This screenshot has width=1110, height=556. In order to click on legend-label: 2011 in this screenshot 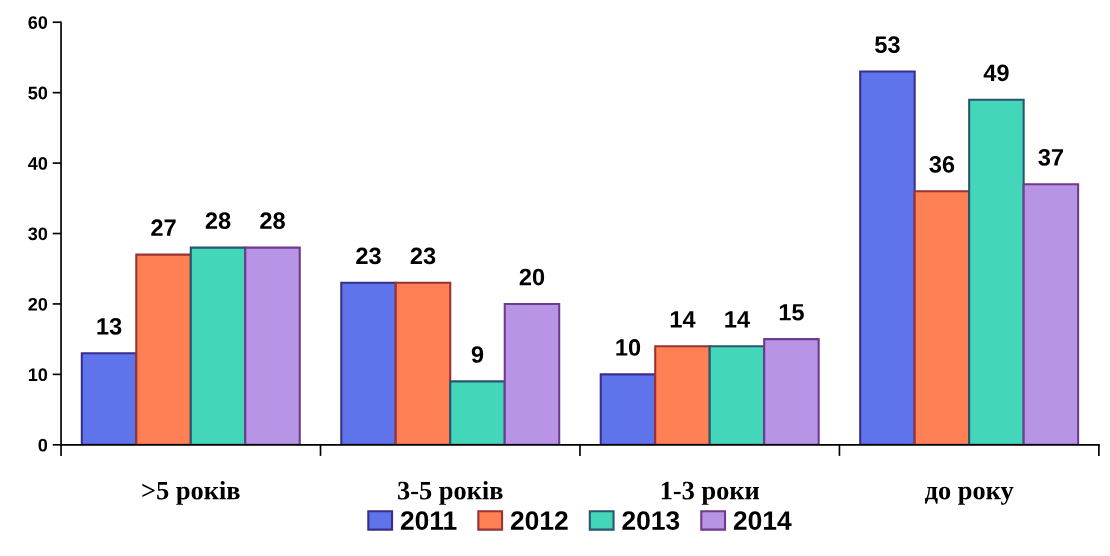, I will do `click(428, 520)`.